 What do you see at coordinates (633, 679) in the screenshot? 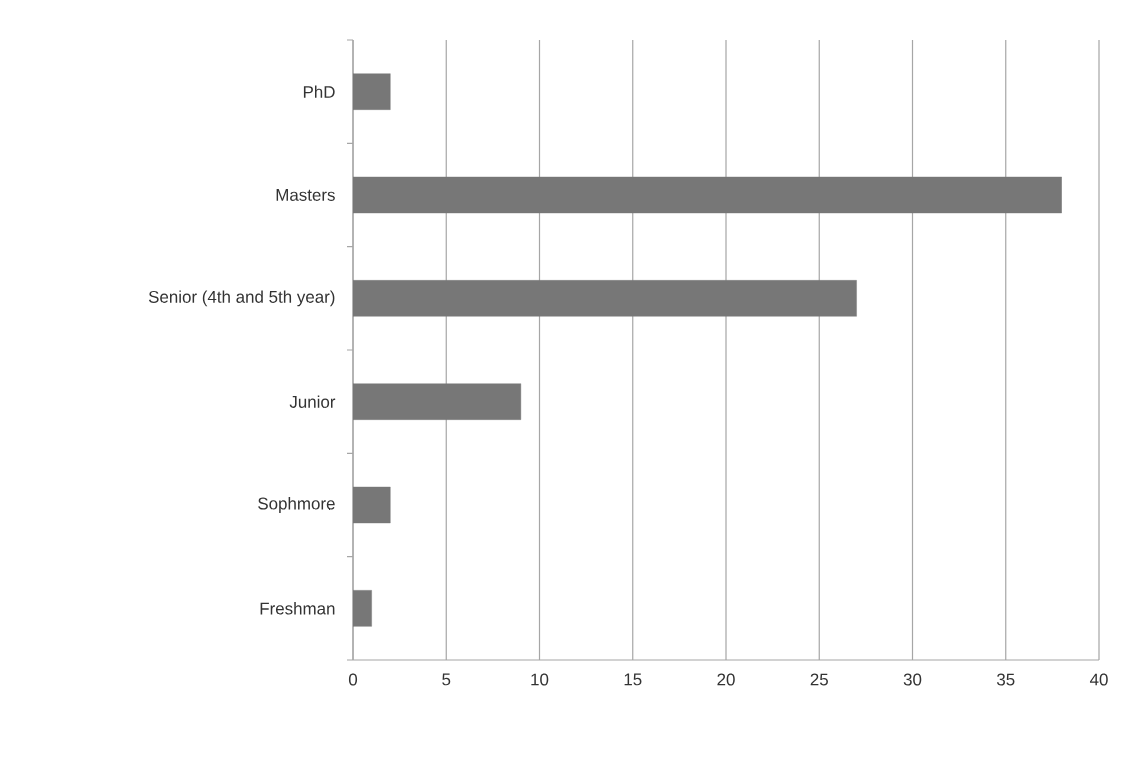
I see `x-tick-label: 15` at bounding box center [633, 679].